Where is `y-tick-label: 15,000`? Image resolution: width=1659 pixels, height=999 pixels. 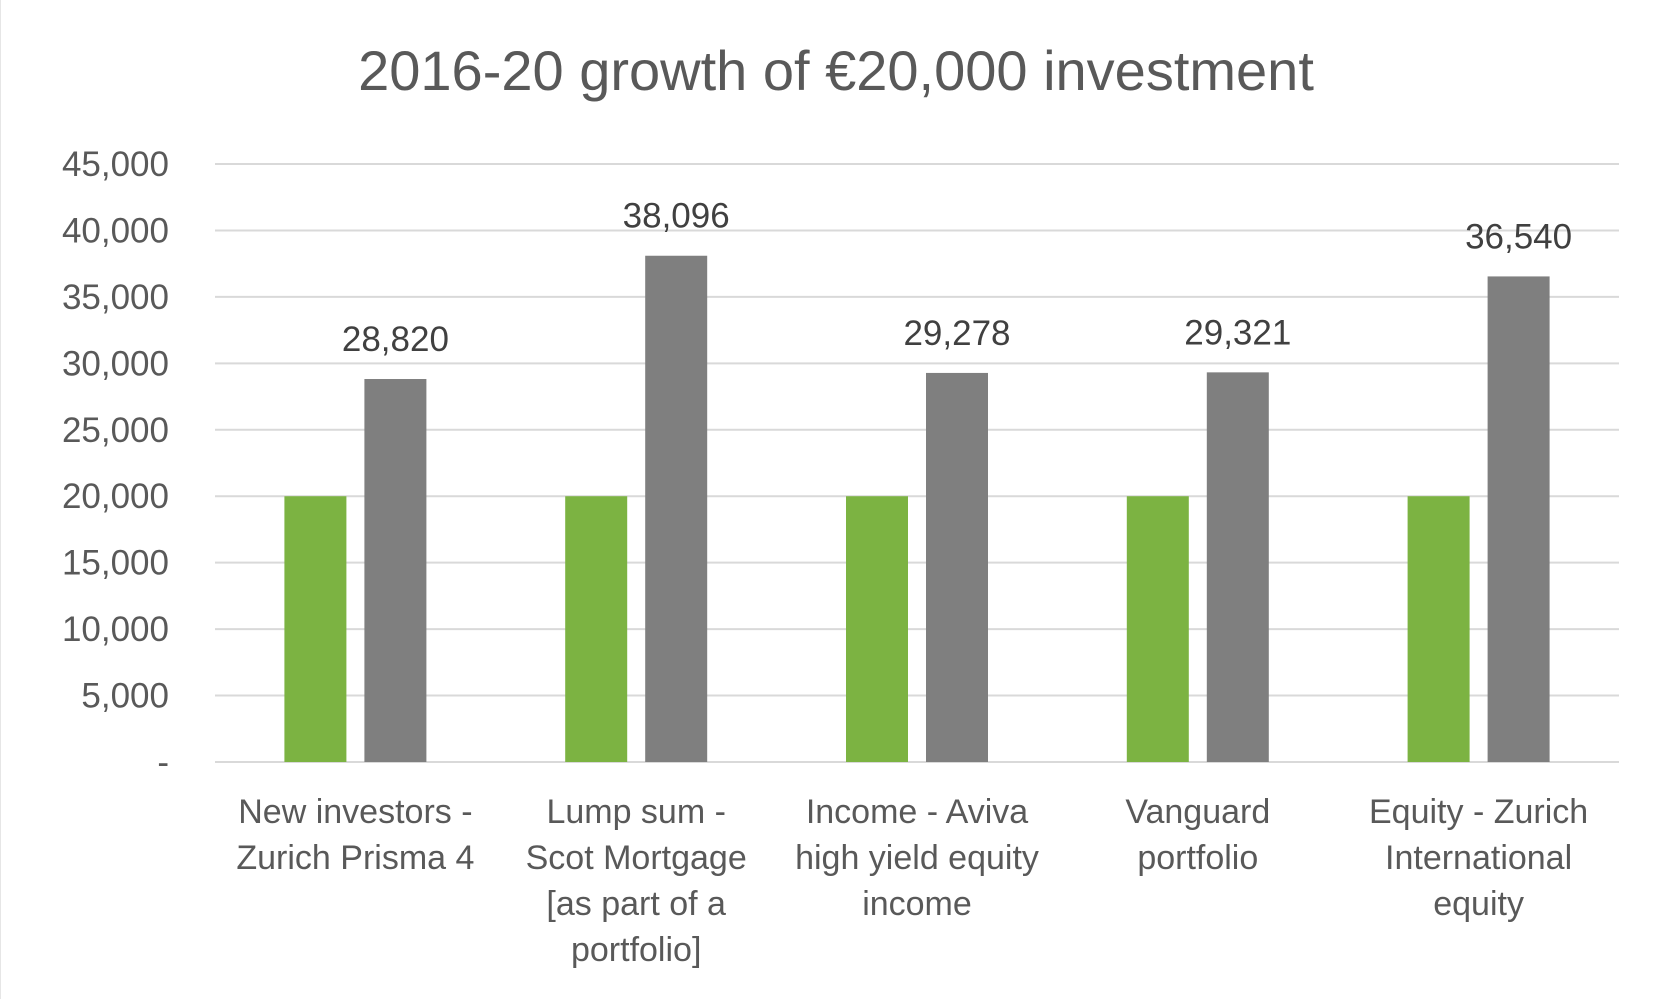
y-tick-label: 15,000 is located at coordinates (115, 563).